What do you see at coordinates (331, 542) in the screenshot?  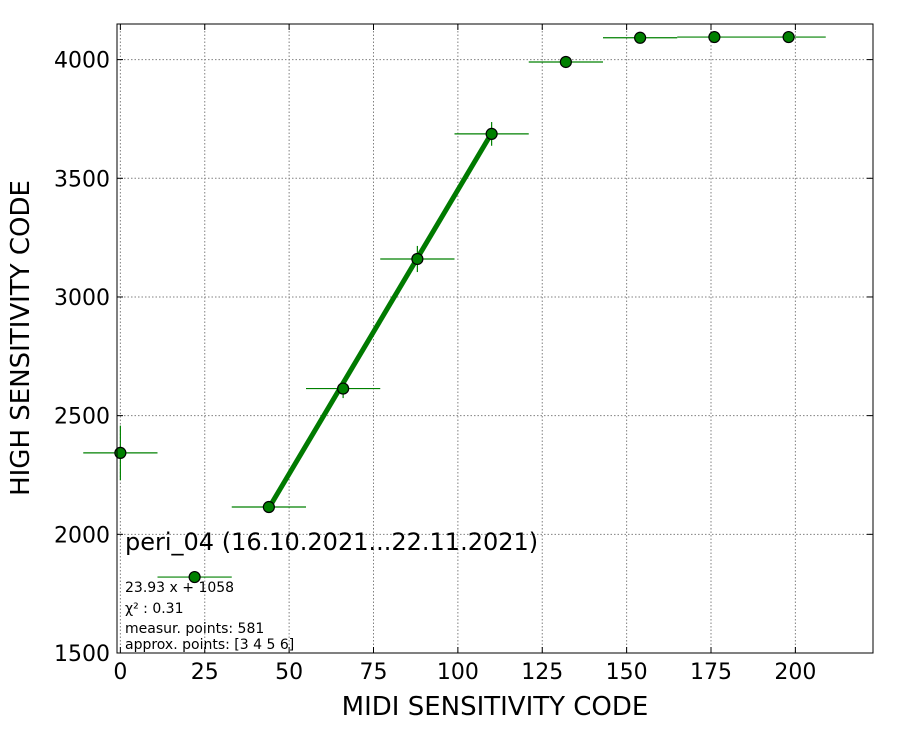 I see `chart-title: peri_04 (16.10.2021...22.11.2021)` at bounding box center [331, 542].